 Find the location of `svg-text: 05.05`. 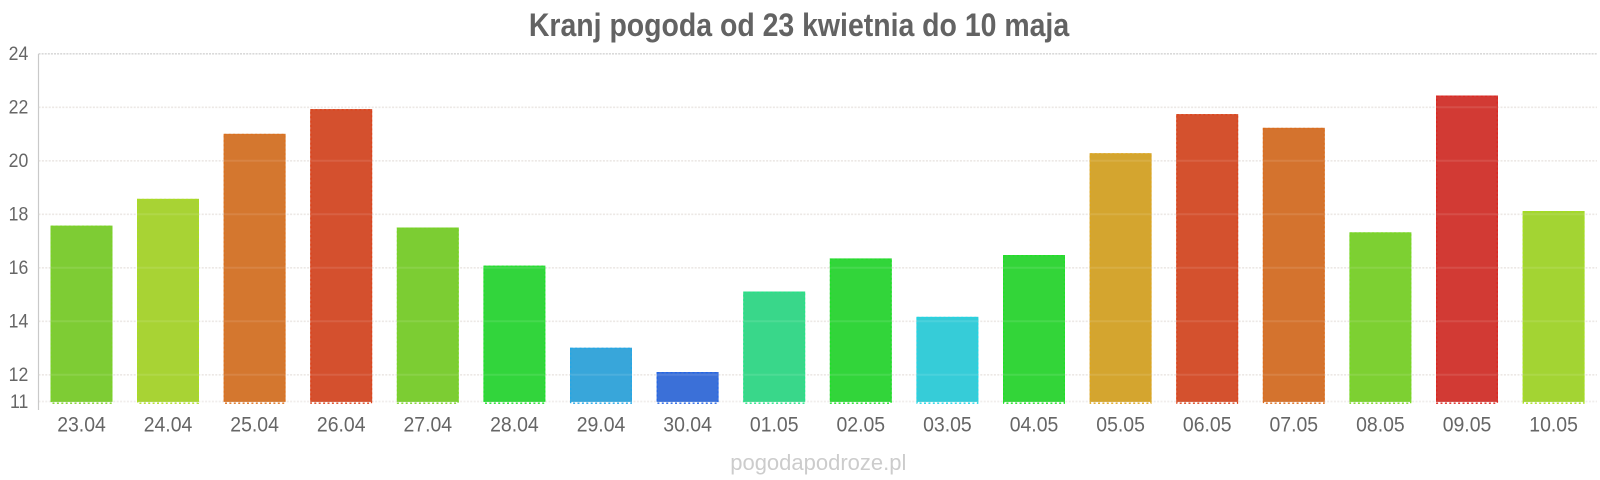

svg-text: 05.05 is located at coordinates (1120, 424).